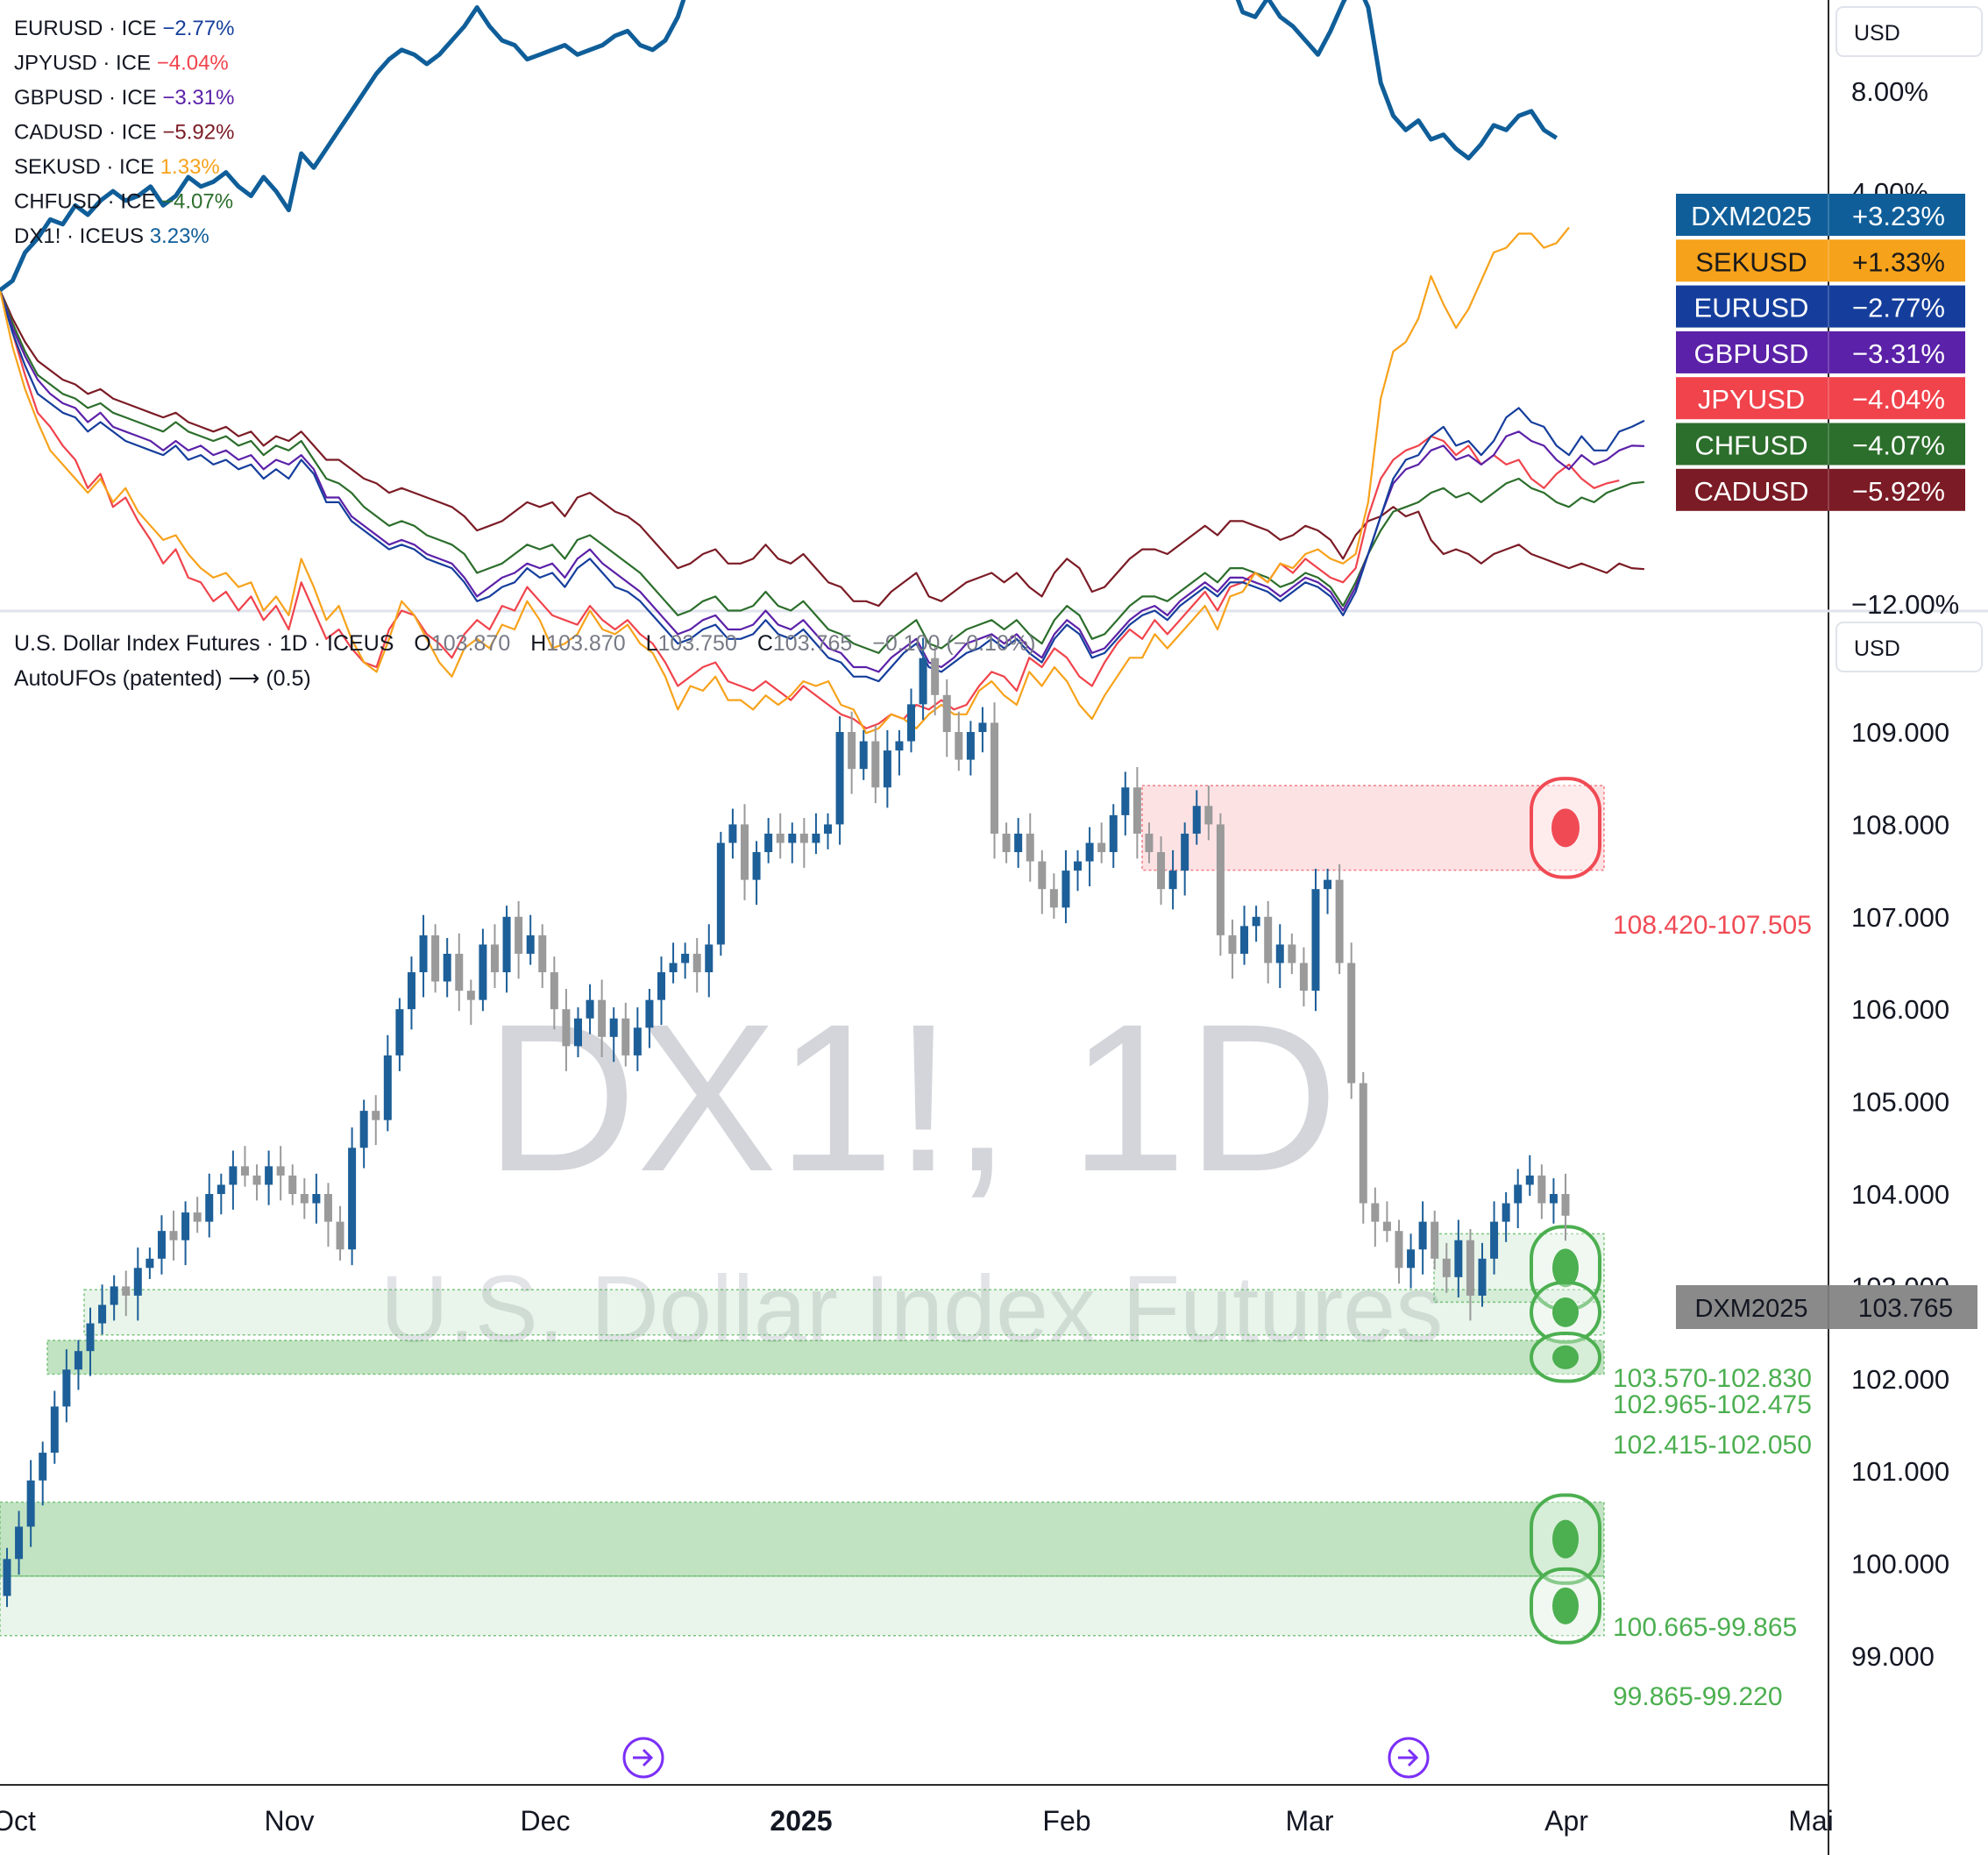 The image size is (1988, 1855). What do you see at coordinates (1712, 926) in the screenshot?
I see `zone-label: 108.420-107.505` at bounding box center [1712, 926].